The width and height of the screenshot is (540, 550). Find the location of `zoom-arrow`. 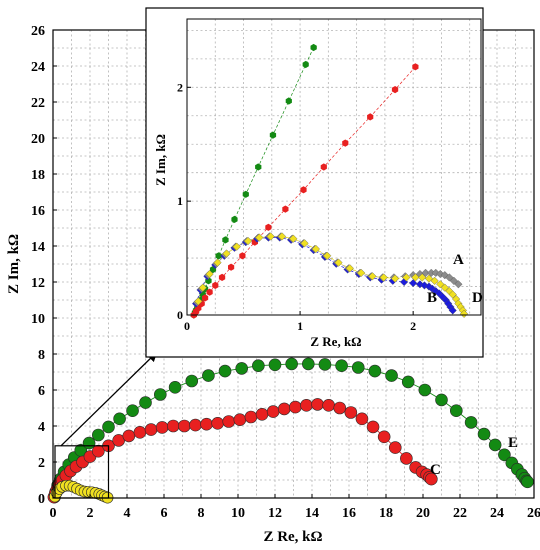

zoom-arrow is located at coordinates (109, 399).